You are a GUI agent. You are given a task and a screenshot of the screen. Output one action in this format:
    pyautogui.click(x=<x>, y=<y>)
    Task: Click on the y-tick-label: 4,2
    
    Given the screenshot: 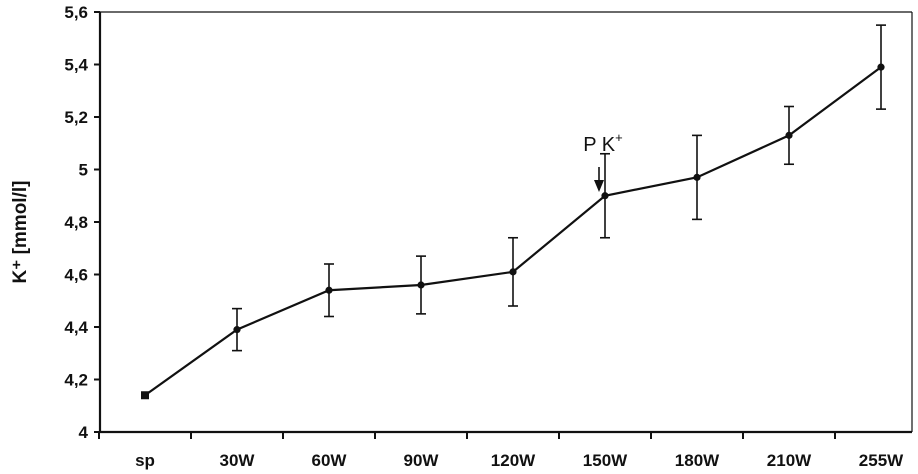 What is the action you would take?
    pyautogui.click(x=76, y=380)
    